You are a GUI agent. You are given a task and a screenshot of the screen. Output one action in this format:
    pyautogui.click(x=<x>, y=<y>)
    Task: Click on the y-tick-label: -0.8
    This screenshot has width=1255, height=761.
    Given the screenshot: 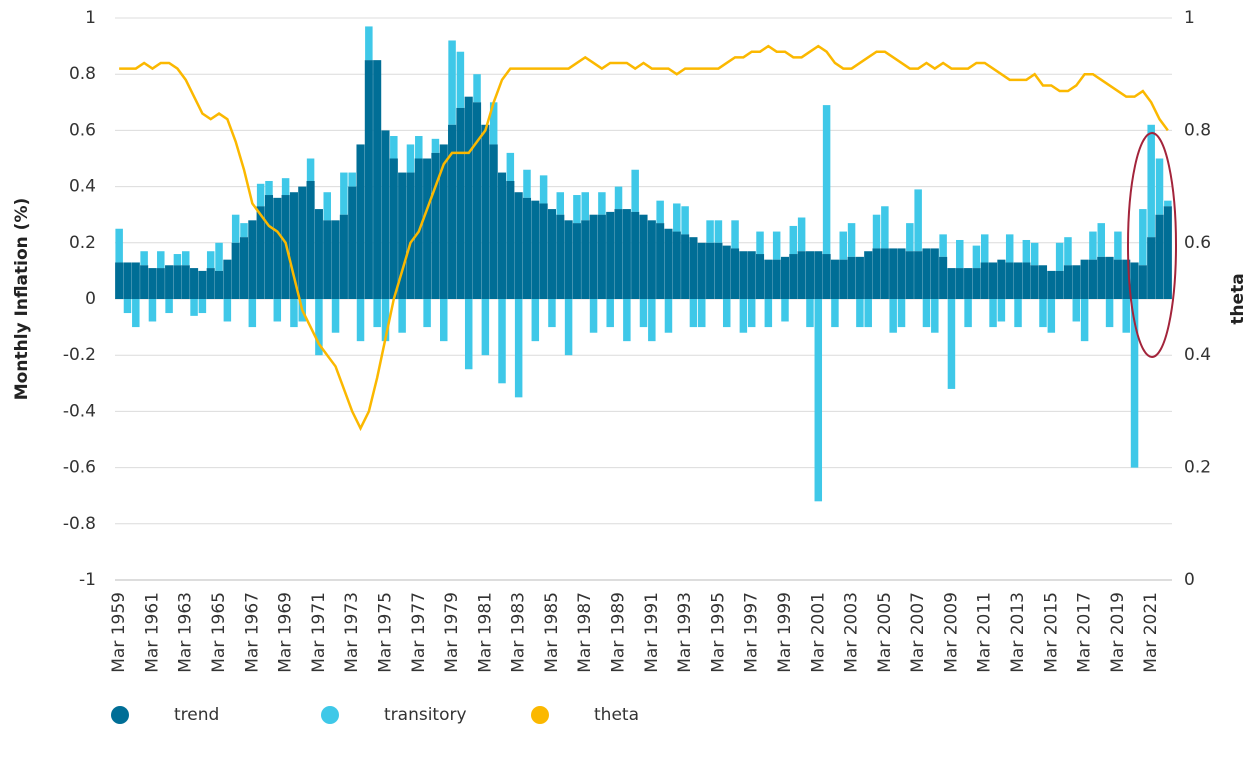 What is the action you would take?
    pyautogui.click(x=79, y=524)
    